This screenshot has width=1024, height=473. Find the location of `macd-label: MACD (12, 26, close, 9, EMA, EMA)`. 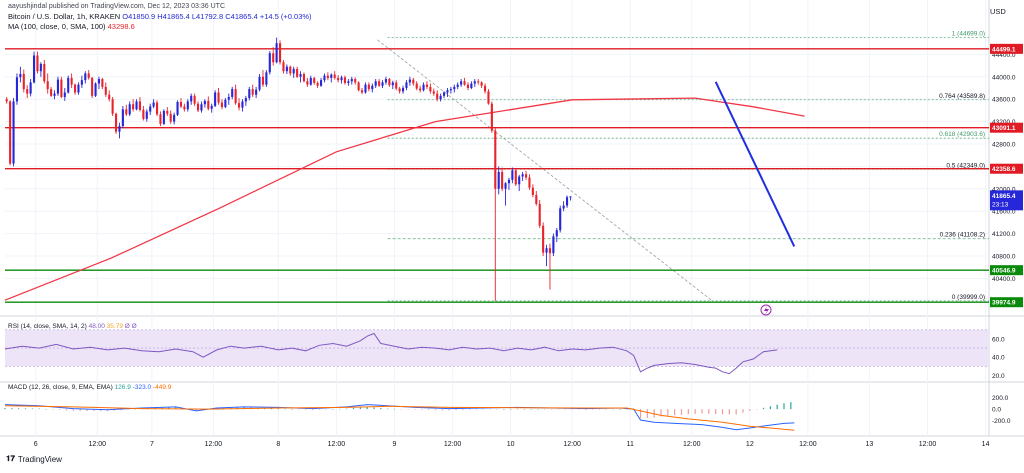

macd-label: MACD (12, 26, close, 9, EMA, EMA) is located at coordinates (60, 387).